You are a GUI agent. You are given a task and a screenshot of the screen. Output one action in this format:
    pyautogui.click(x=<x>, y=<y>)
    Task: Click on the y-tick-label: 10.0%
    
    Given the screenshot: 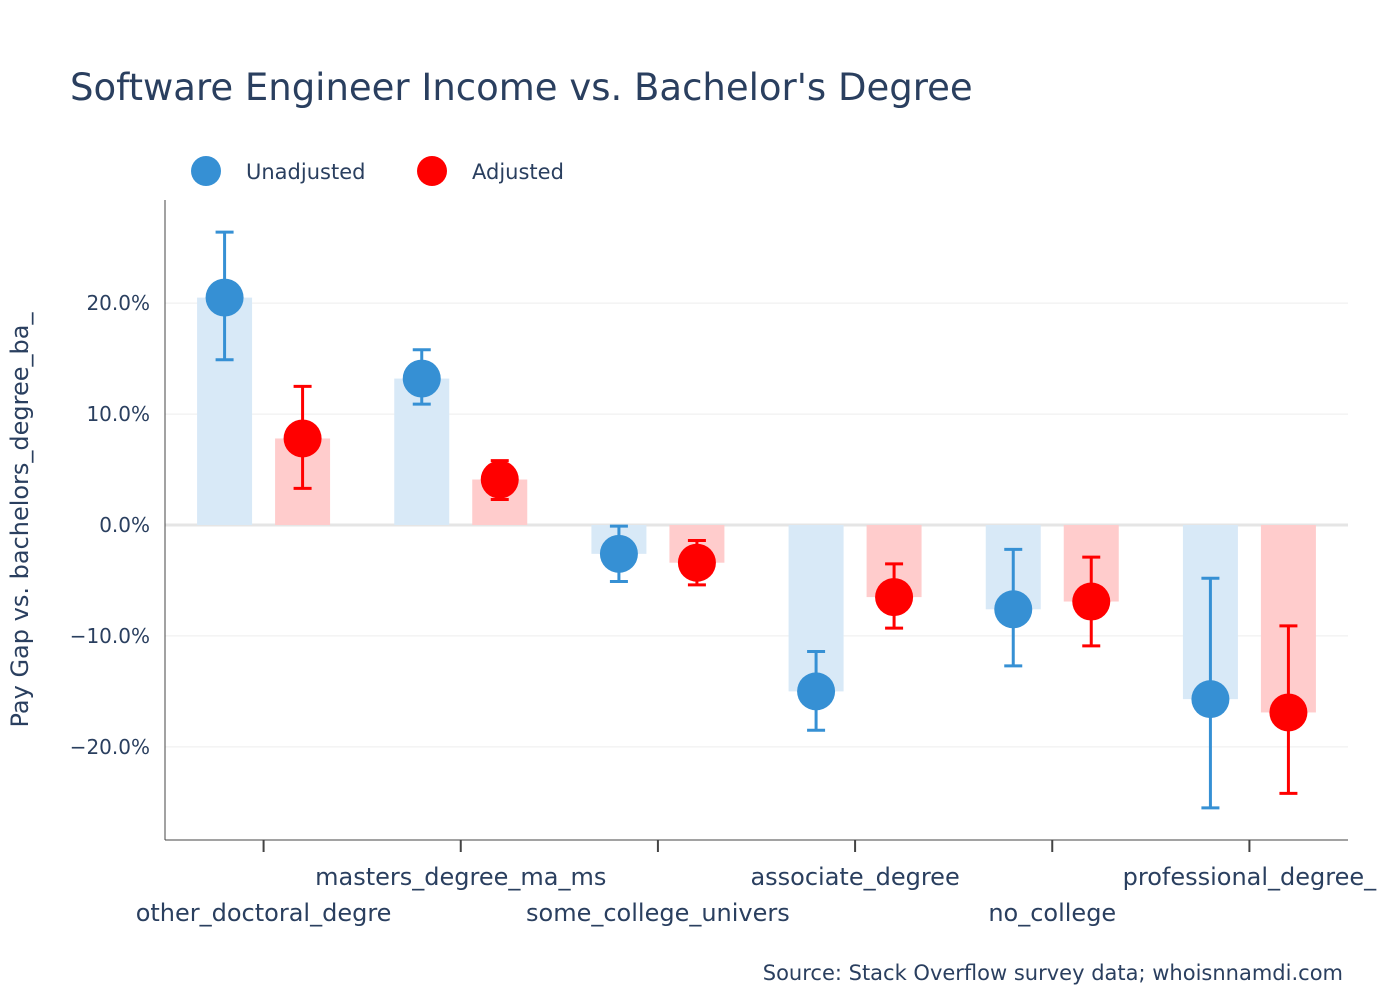 What is the action you would take?
    pyautogui.click(x=118, y=414)
    